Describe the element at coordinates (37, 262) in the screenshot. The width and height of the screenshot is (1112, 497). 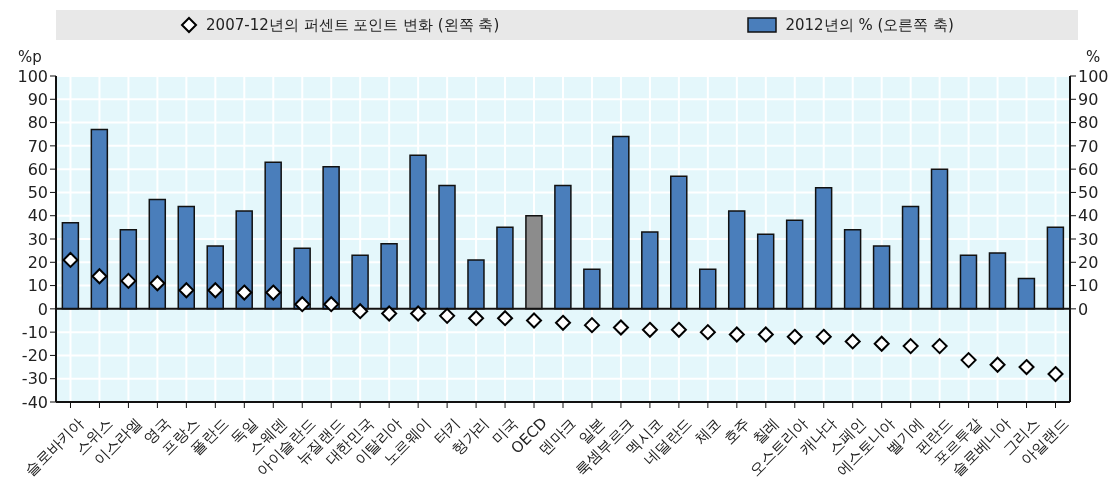
I see `y-tick-label: 20` at that location.